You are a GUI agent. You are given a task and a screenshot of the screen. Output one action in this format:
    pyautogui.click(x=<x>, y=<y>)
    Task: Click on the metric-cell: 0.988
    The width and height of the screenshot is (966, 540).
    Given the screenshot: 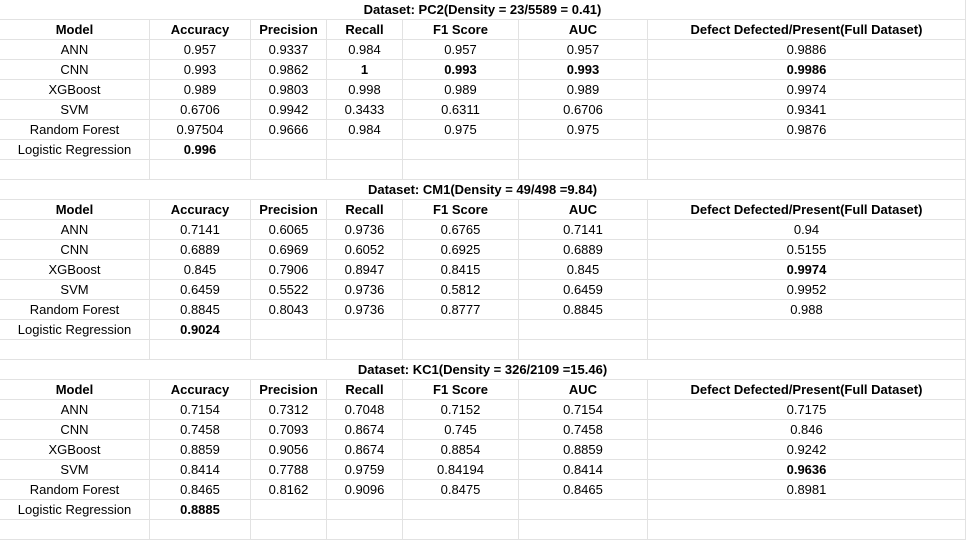 What is the action you would take?
    pyautogui.click(x=807, y=310)
    